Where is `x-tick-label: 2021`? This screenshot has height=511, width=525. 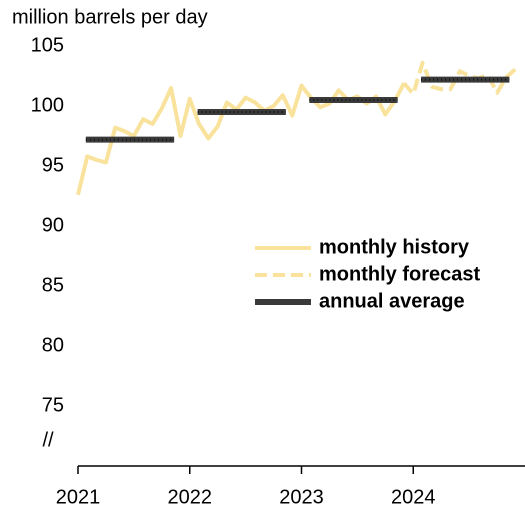 x-tick-label: 2021 is located at coordinates (78, 497).